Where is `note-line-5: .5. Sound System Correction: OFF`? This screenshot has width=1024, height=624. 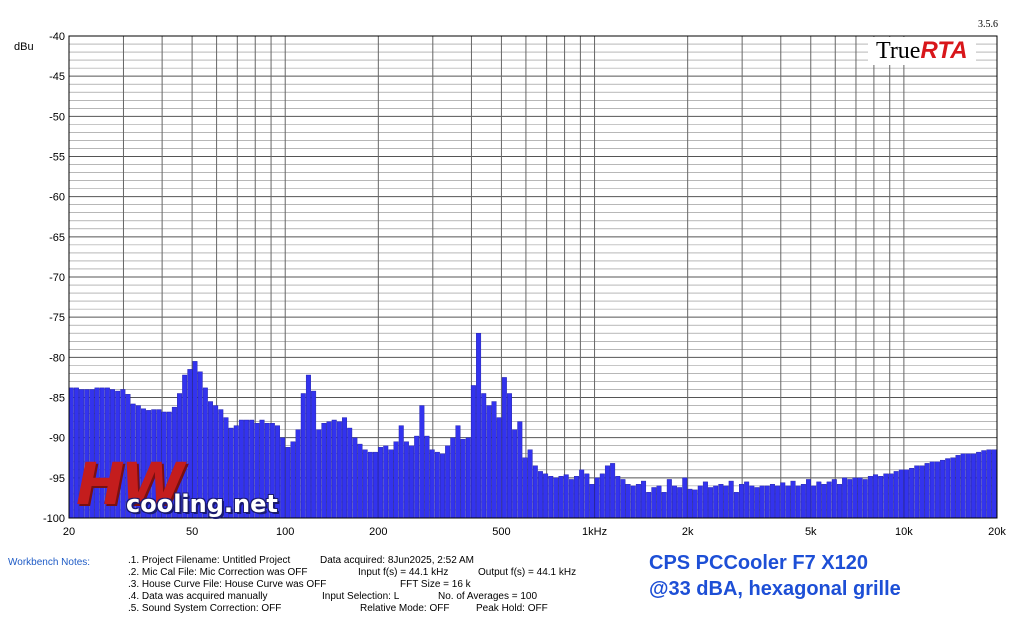
note-line-5: .5. Sound System Correction: OFF is located at coordinates (205, 608).